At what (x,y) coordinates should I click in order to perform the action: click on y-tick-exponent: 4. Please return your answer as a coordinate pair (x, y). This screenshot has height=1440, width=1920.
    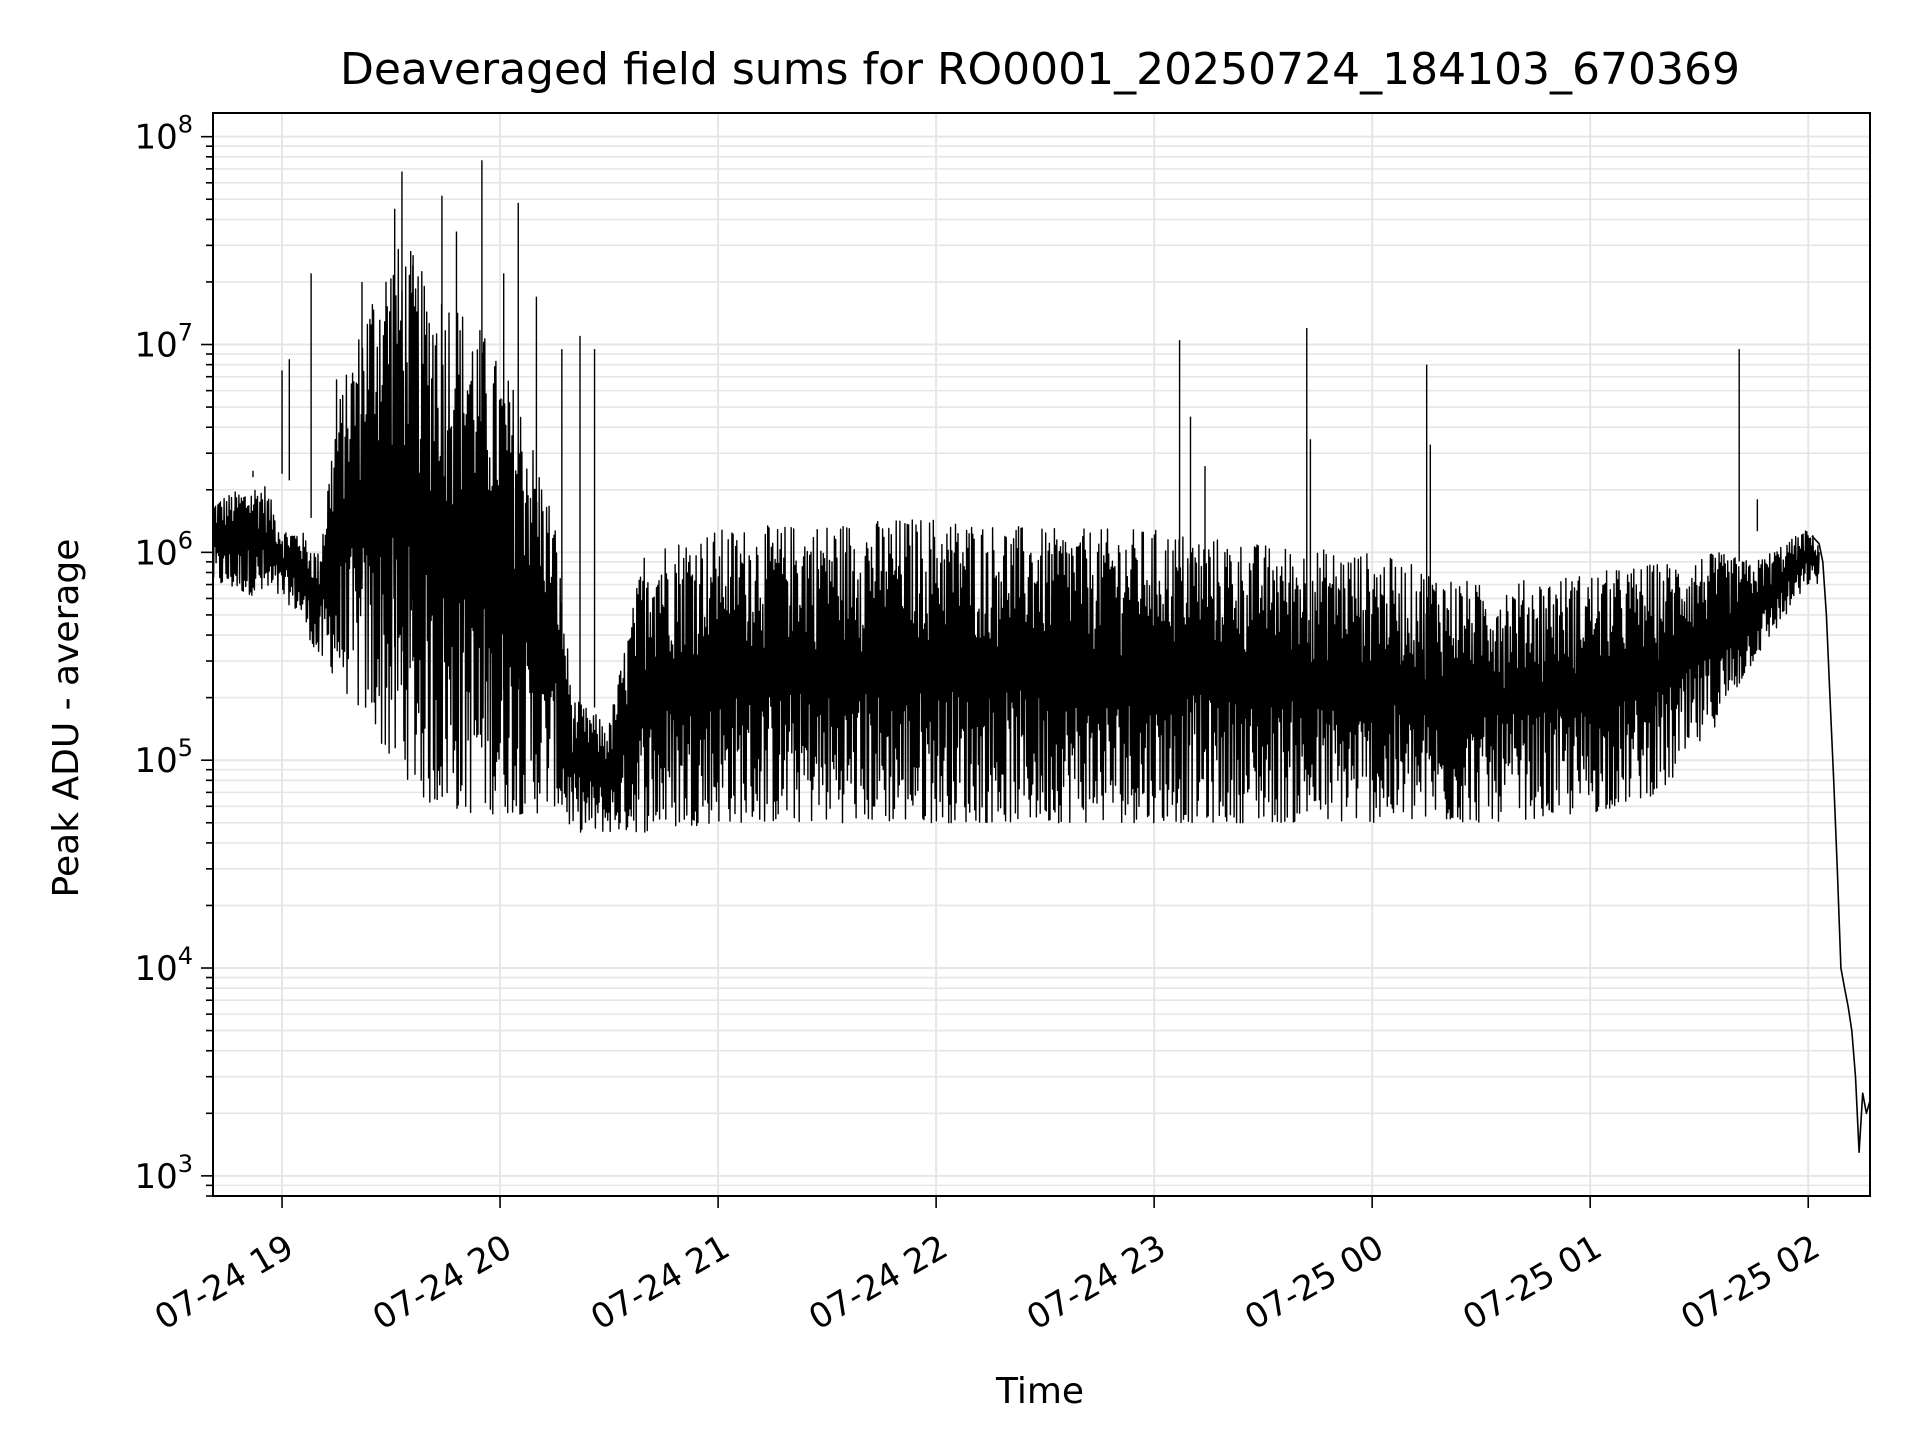
    Looking at the image, I should click on (185, 956).